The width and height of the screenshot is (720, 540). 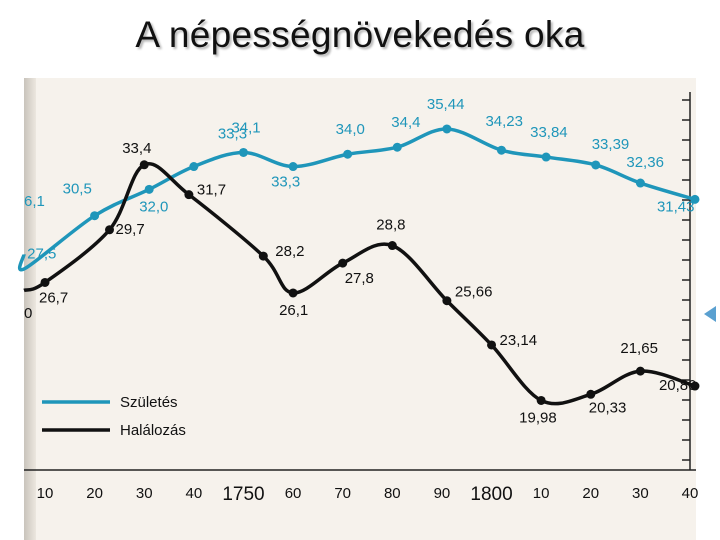 I want to click on x-tick-label: 1800, so click(x=491, y=494).